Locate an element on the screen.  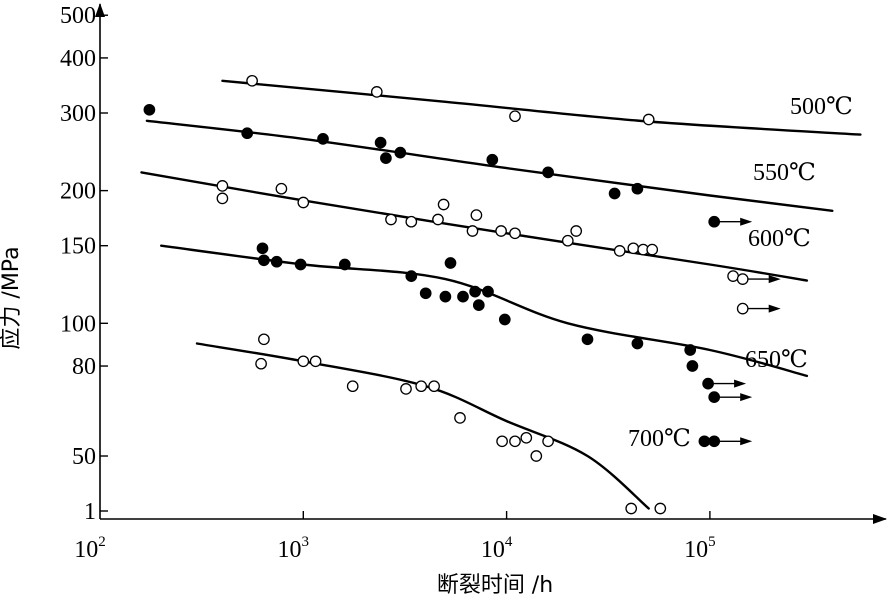
x-tick-label: 10⁵ is located at coordinates (700, 548).